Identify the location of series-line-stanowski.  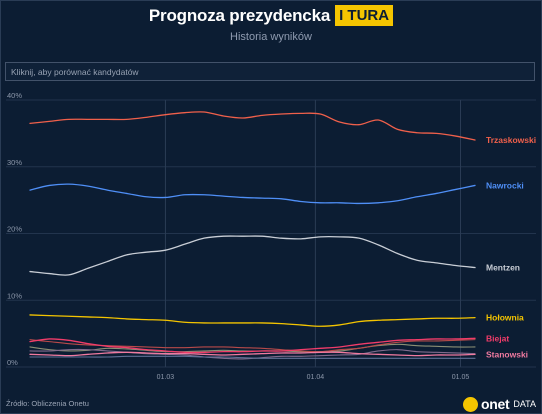
(252, 354).